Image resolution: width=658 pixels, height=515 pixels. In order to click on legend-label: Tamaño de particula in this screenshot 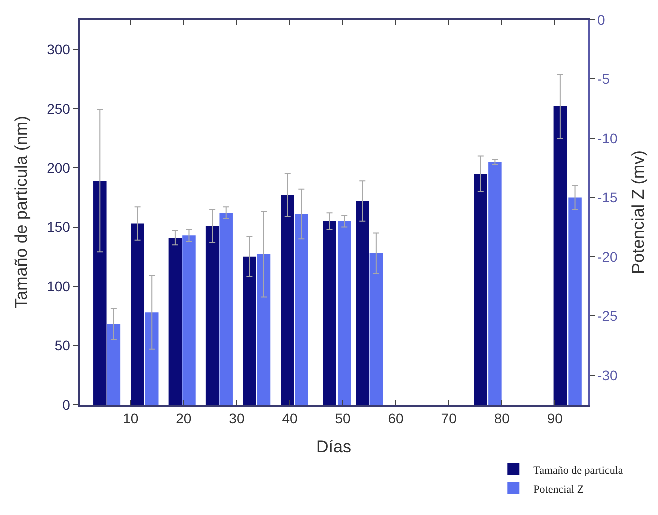, I will do `click(579, 470)`.